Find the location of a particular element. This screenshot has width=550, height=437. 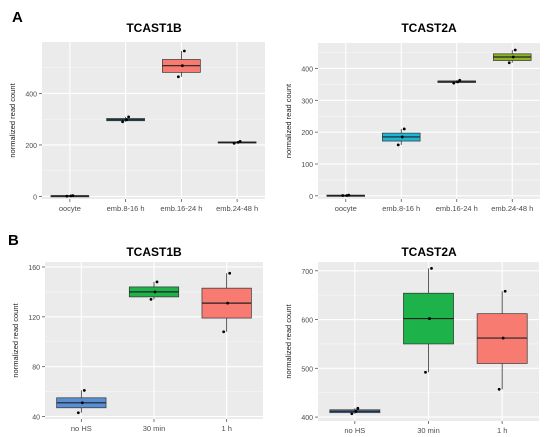

y-tick-label: 40 is located at coordinates (36, 418).